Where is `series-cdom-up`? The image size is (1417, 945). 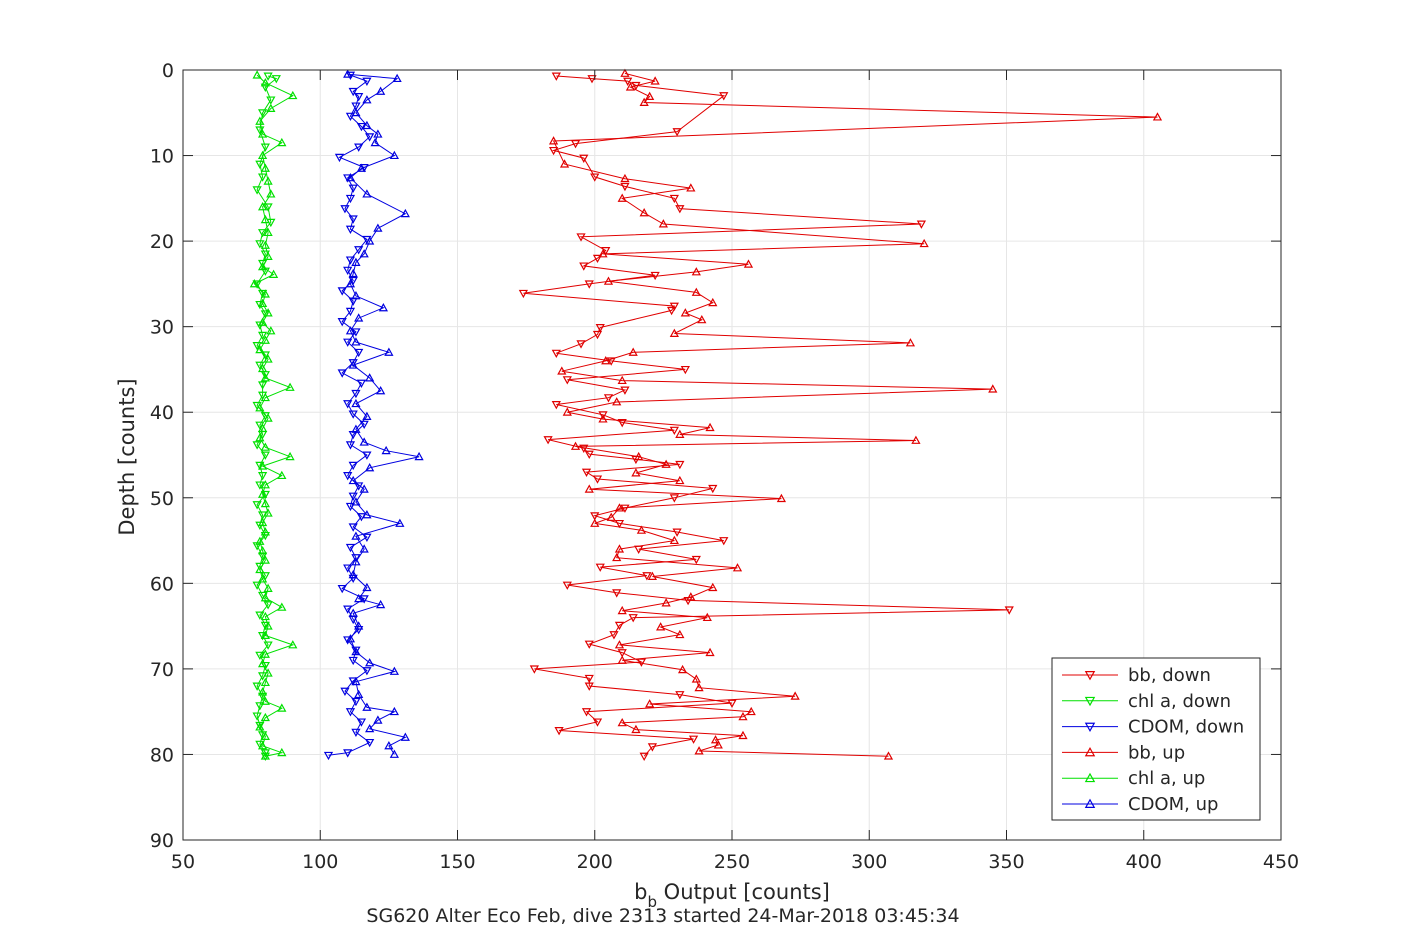
series-cdom-up is located at coordinates (383, 413).